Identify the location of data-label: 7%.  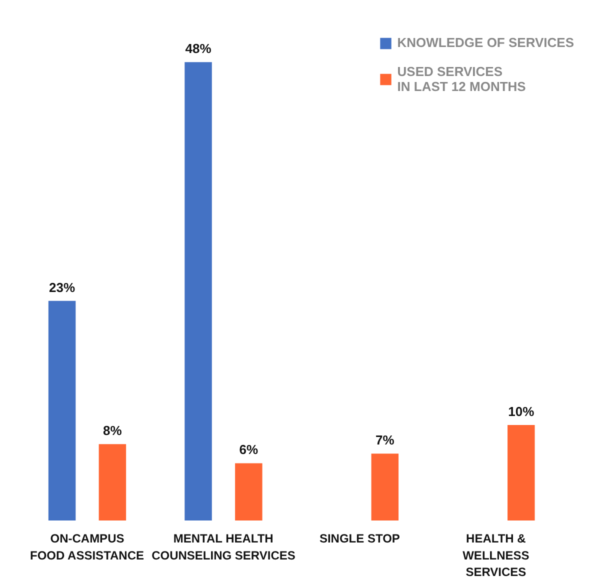
(385, 440).